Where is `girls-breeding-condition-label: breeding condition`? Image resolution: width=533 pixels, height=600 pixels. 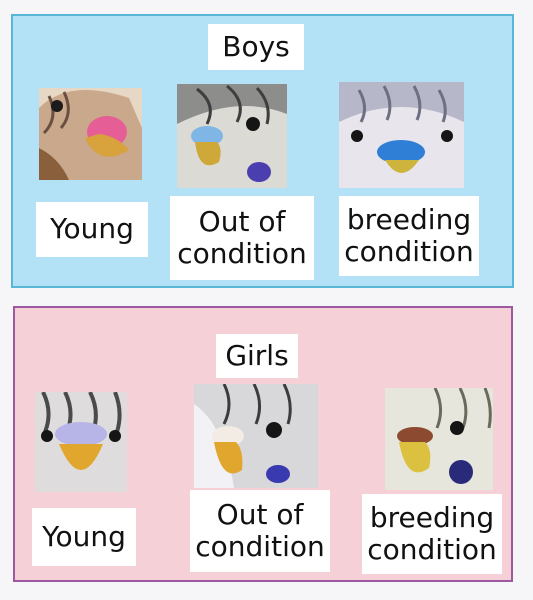
girls-breeding-condition-label: breeding condition is located at coordinates (432, 534).